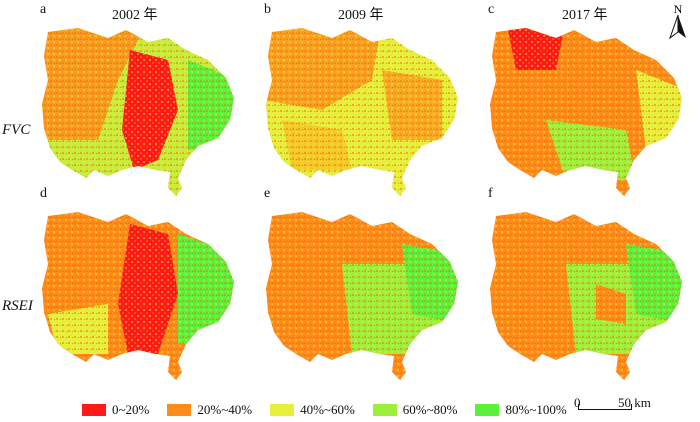  What do you see at coordinates (491, 9) in the screenshot?
I see `panel-letter-c: c` at bounding box center [491, 9].